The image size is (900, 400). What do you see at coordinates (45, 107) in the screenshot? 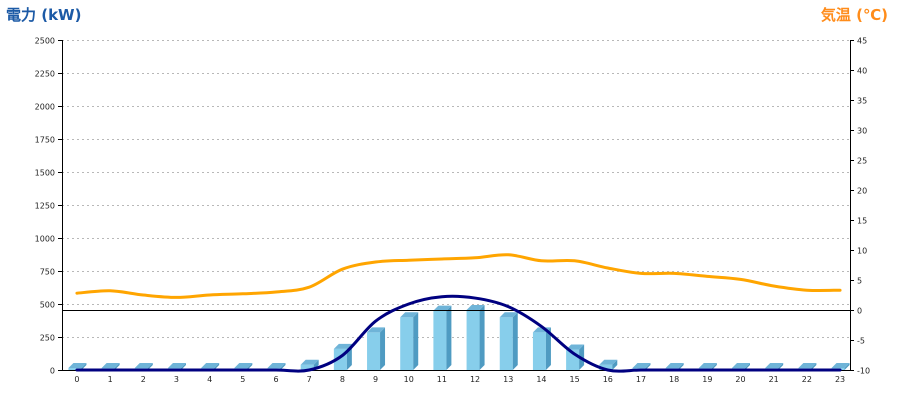
I see `y-left-tick-label: 2000` at bounding box center [45, 107].